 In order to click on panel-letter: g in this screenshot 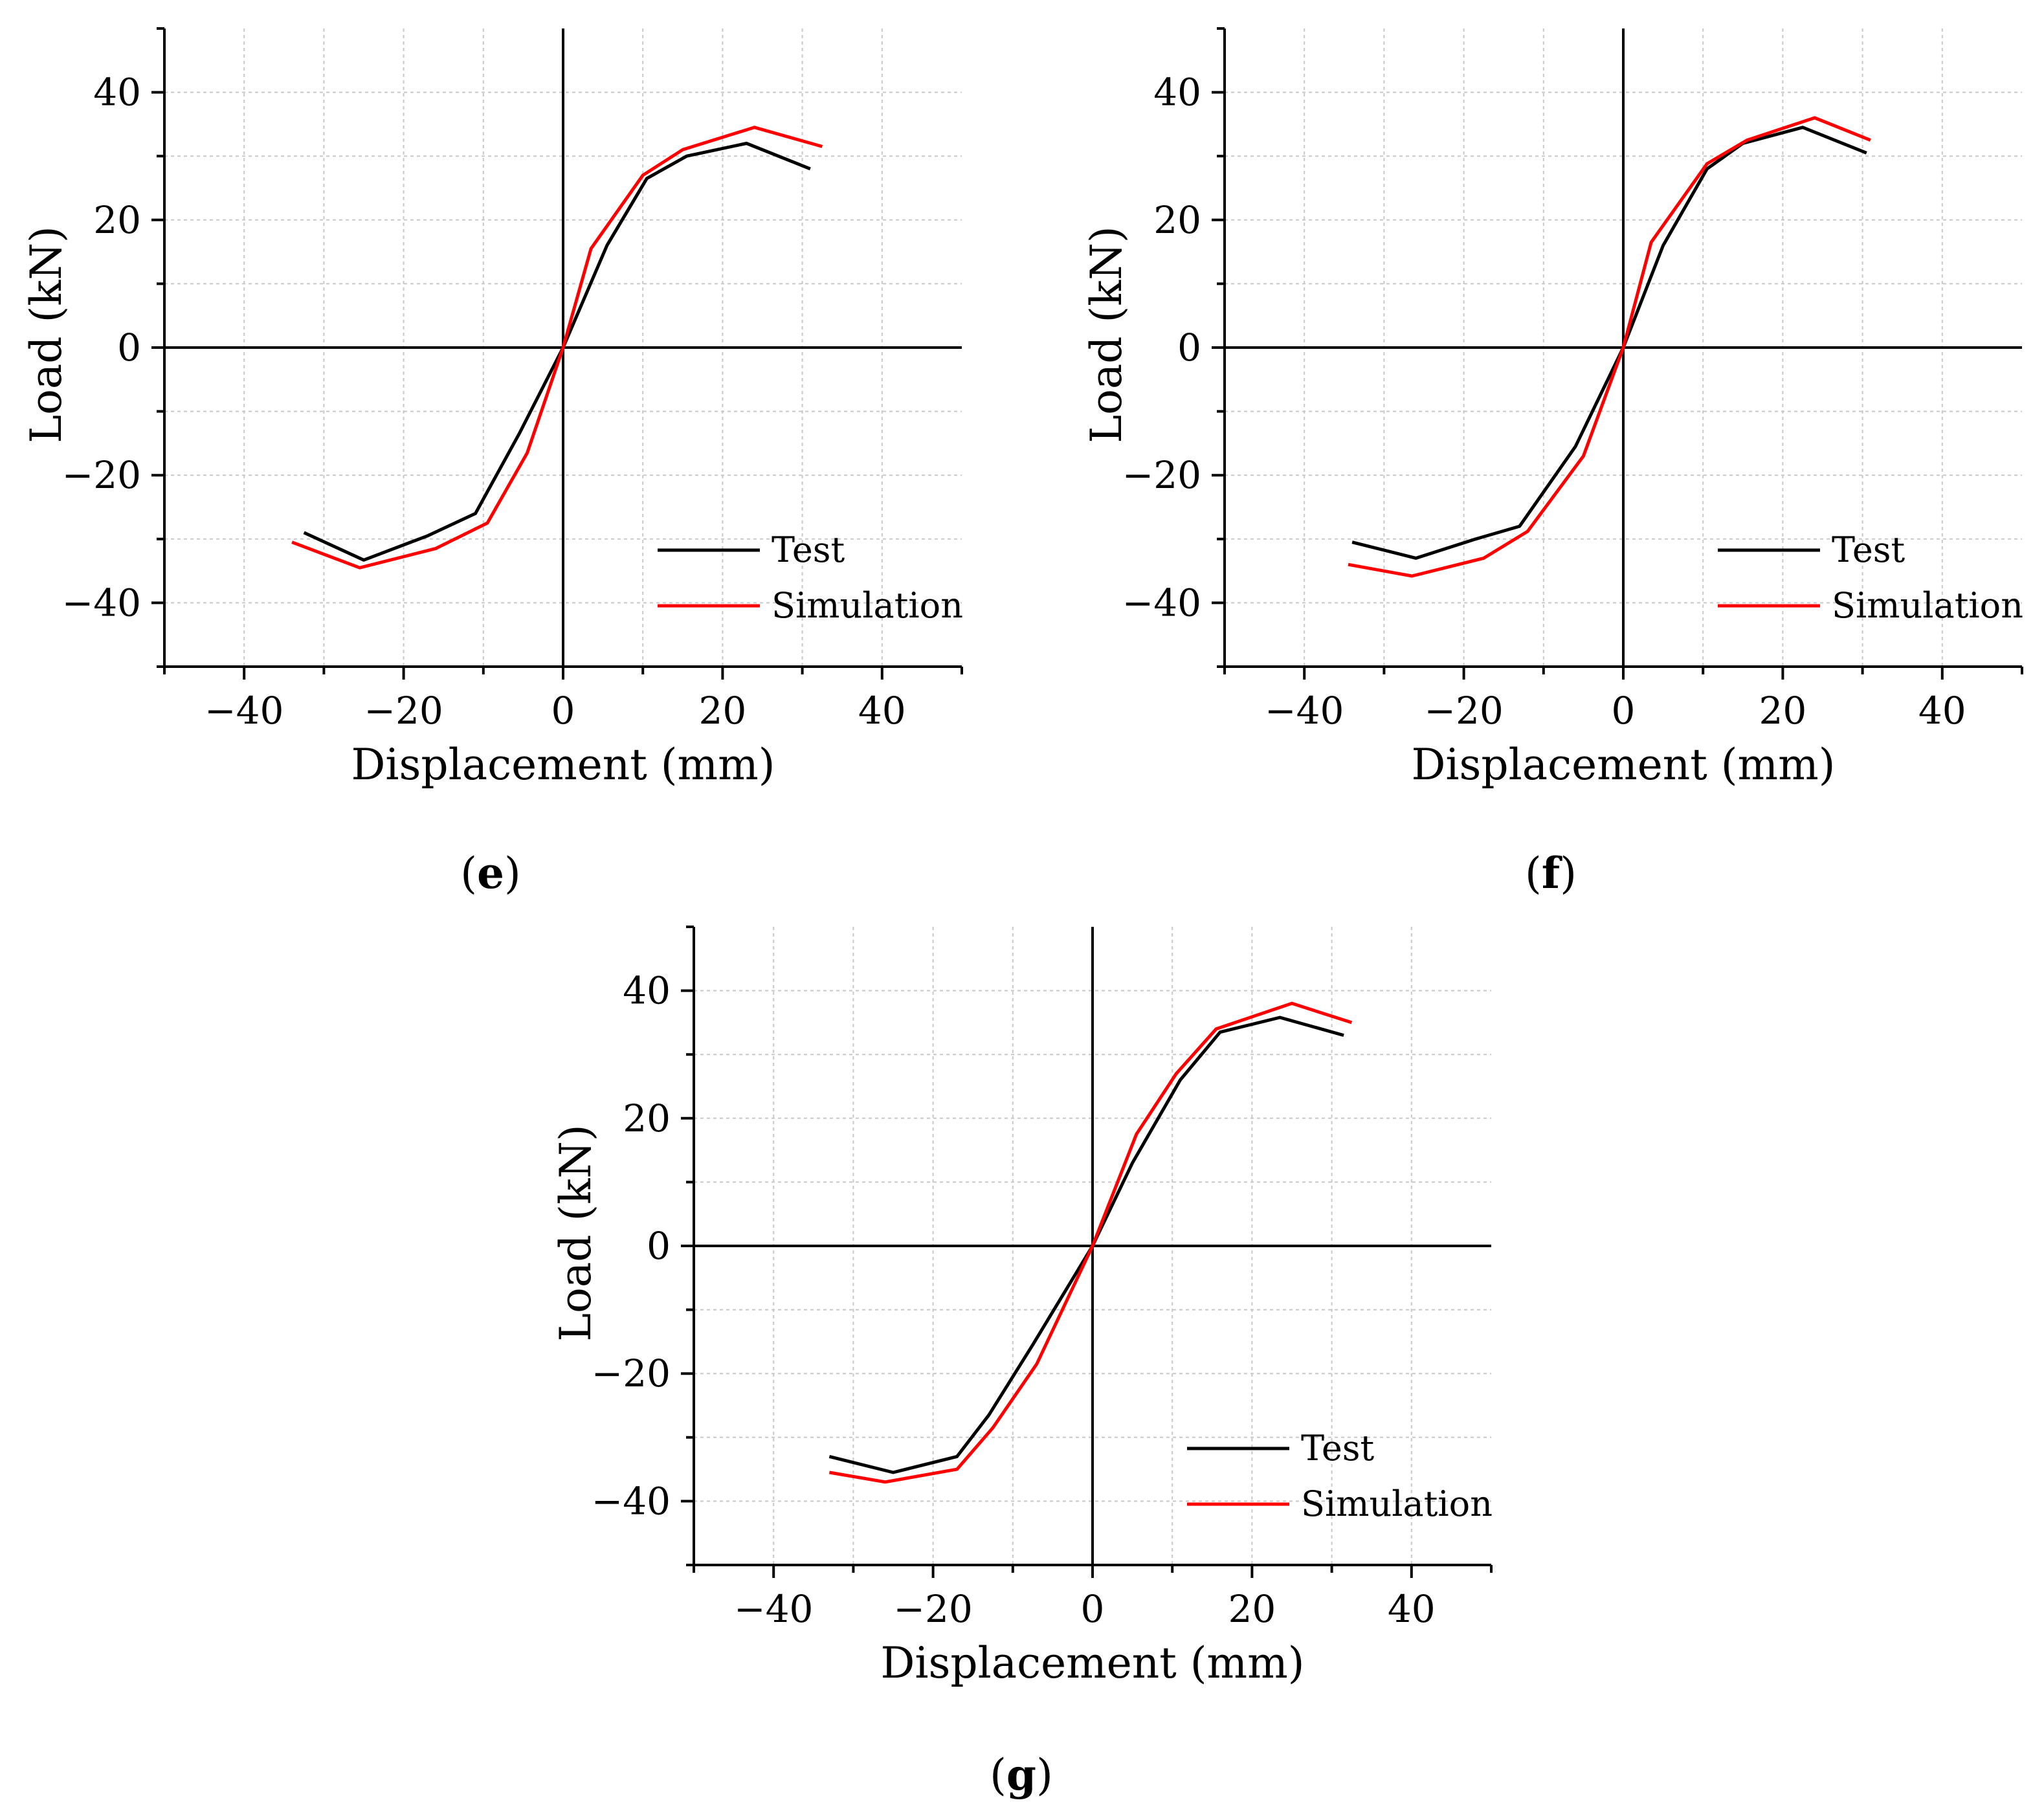, I will do `click(1021, 1774)`.